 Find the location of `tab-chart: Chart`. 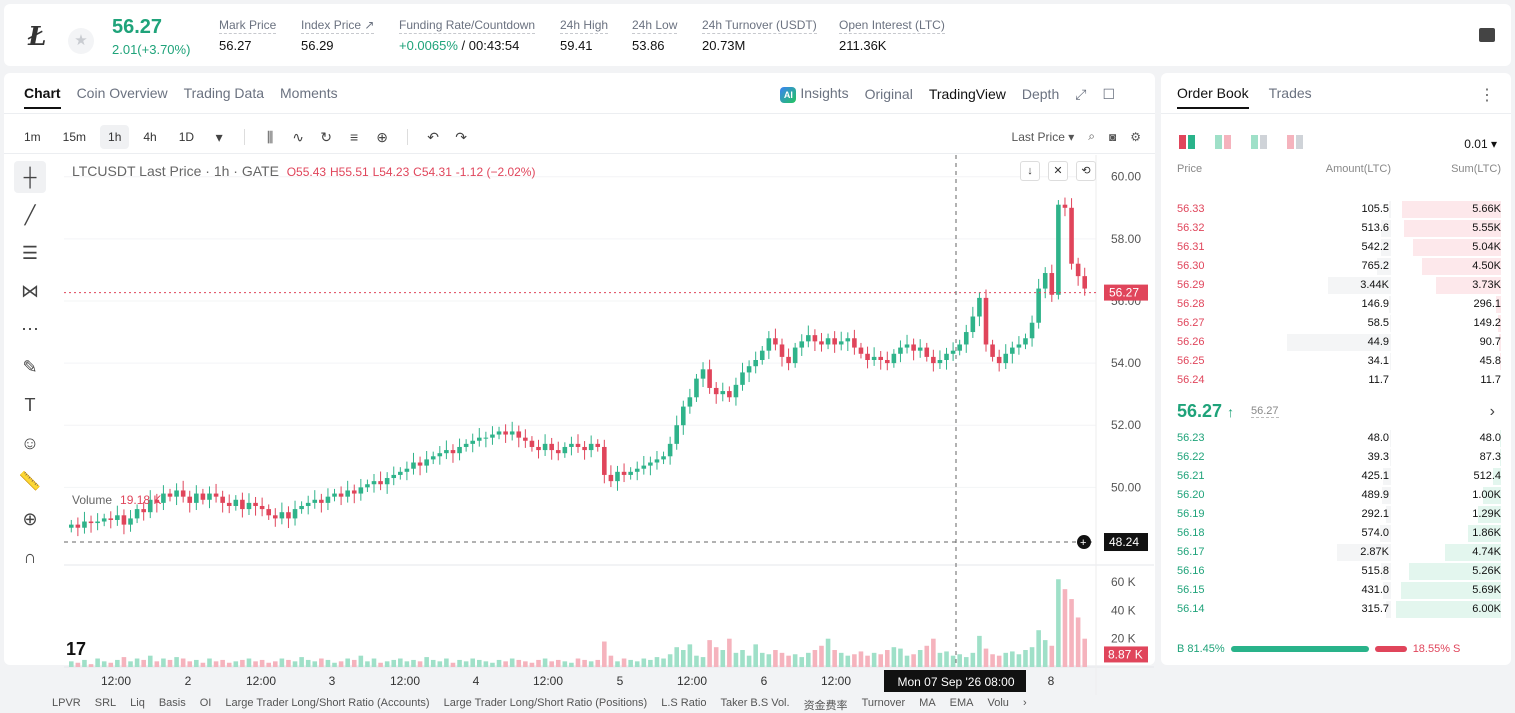

tab-chart: Chart is located at coordinates (42, 97).